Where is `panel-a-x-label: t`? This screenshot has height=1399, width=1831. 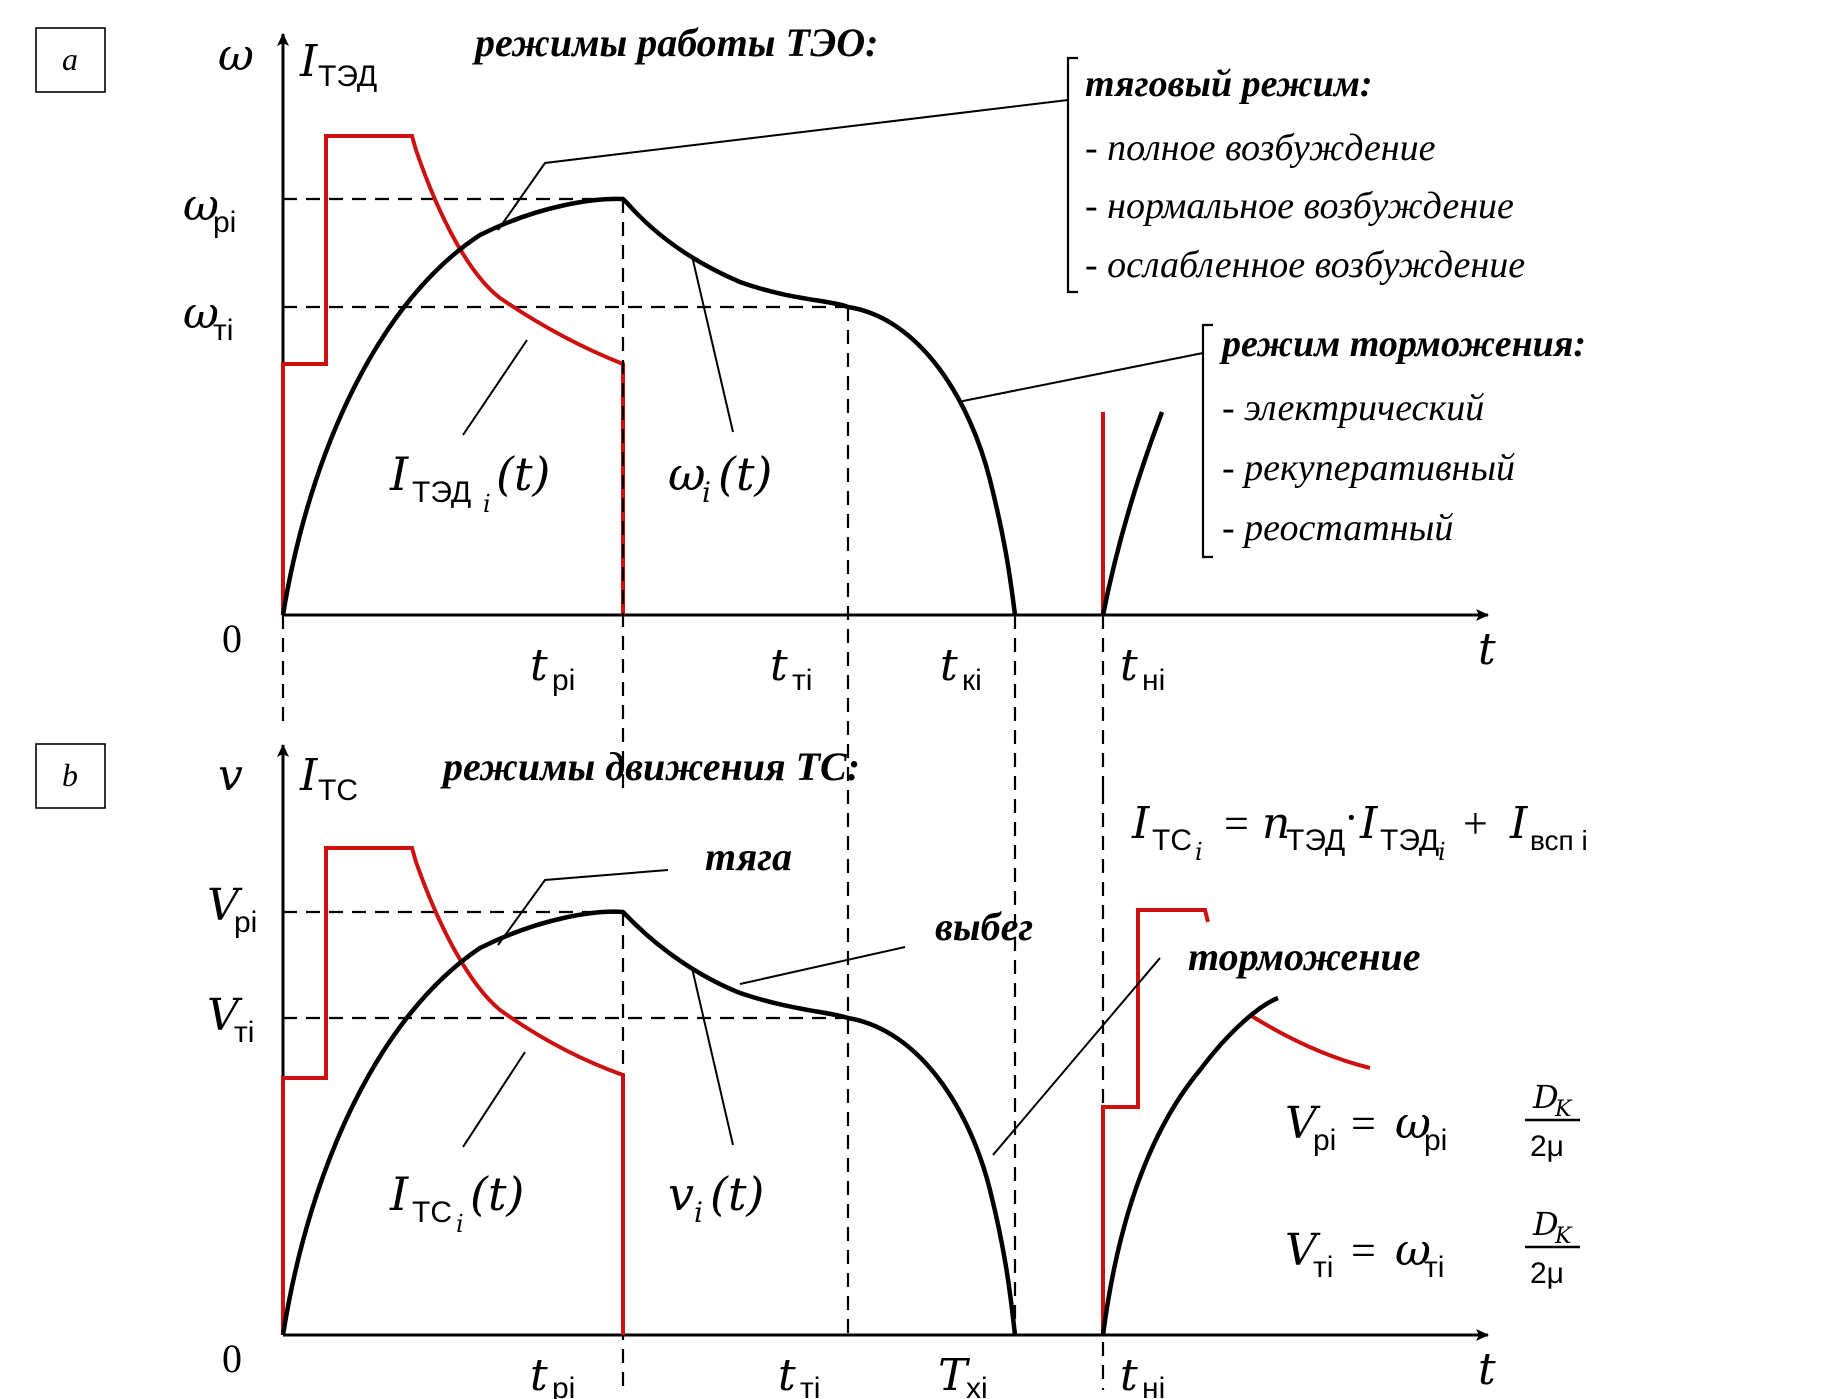 panel-a-x-label: t is located at coordinates (1487, 649).